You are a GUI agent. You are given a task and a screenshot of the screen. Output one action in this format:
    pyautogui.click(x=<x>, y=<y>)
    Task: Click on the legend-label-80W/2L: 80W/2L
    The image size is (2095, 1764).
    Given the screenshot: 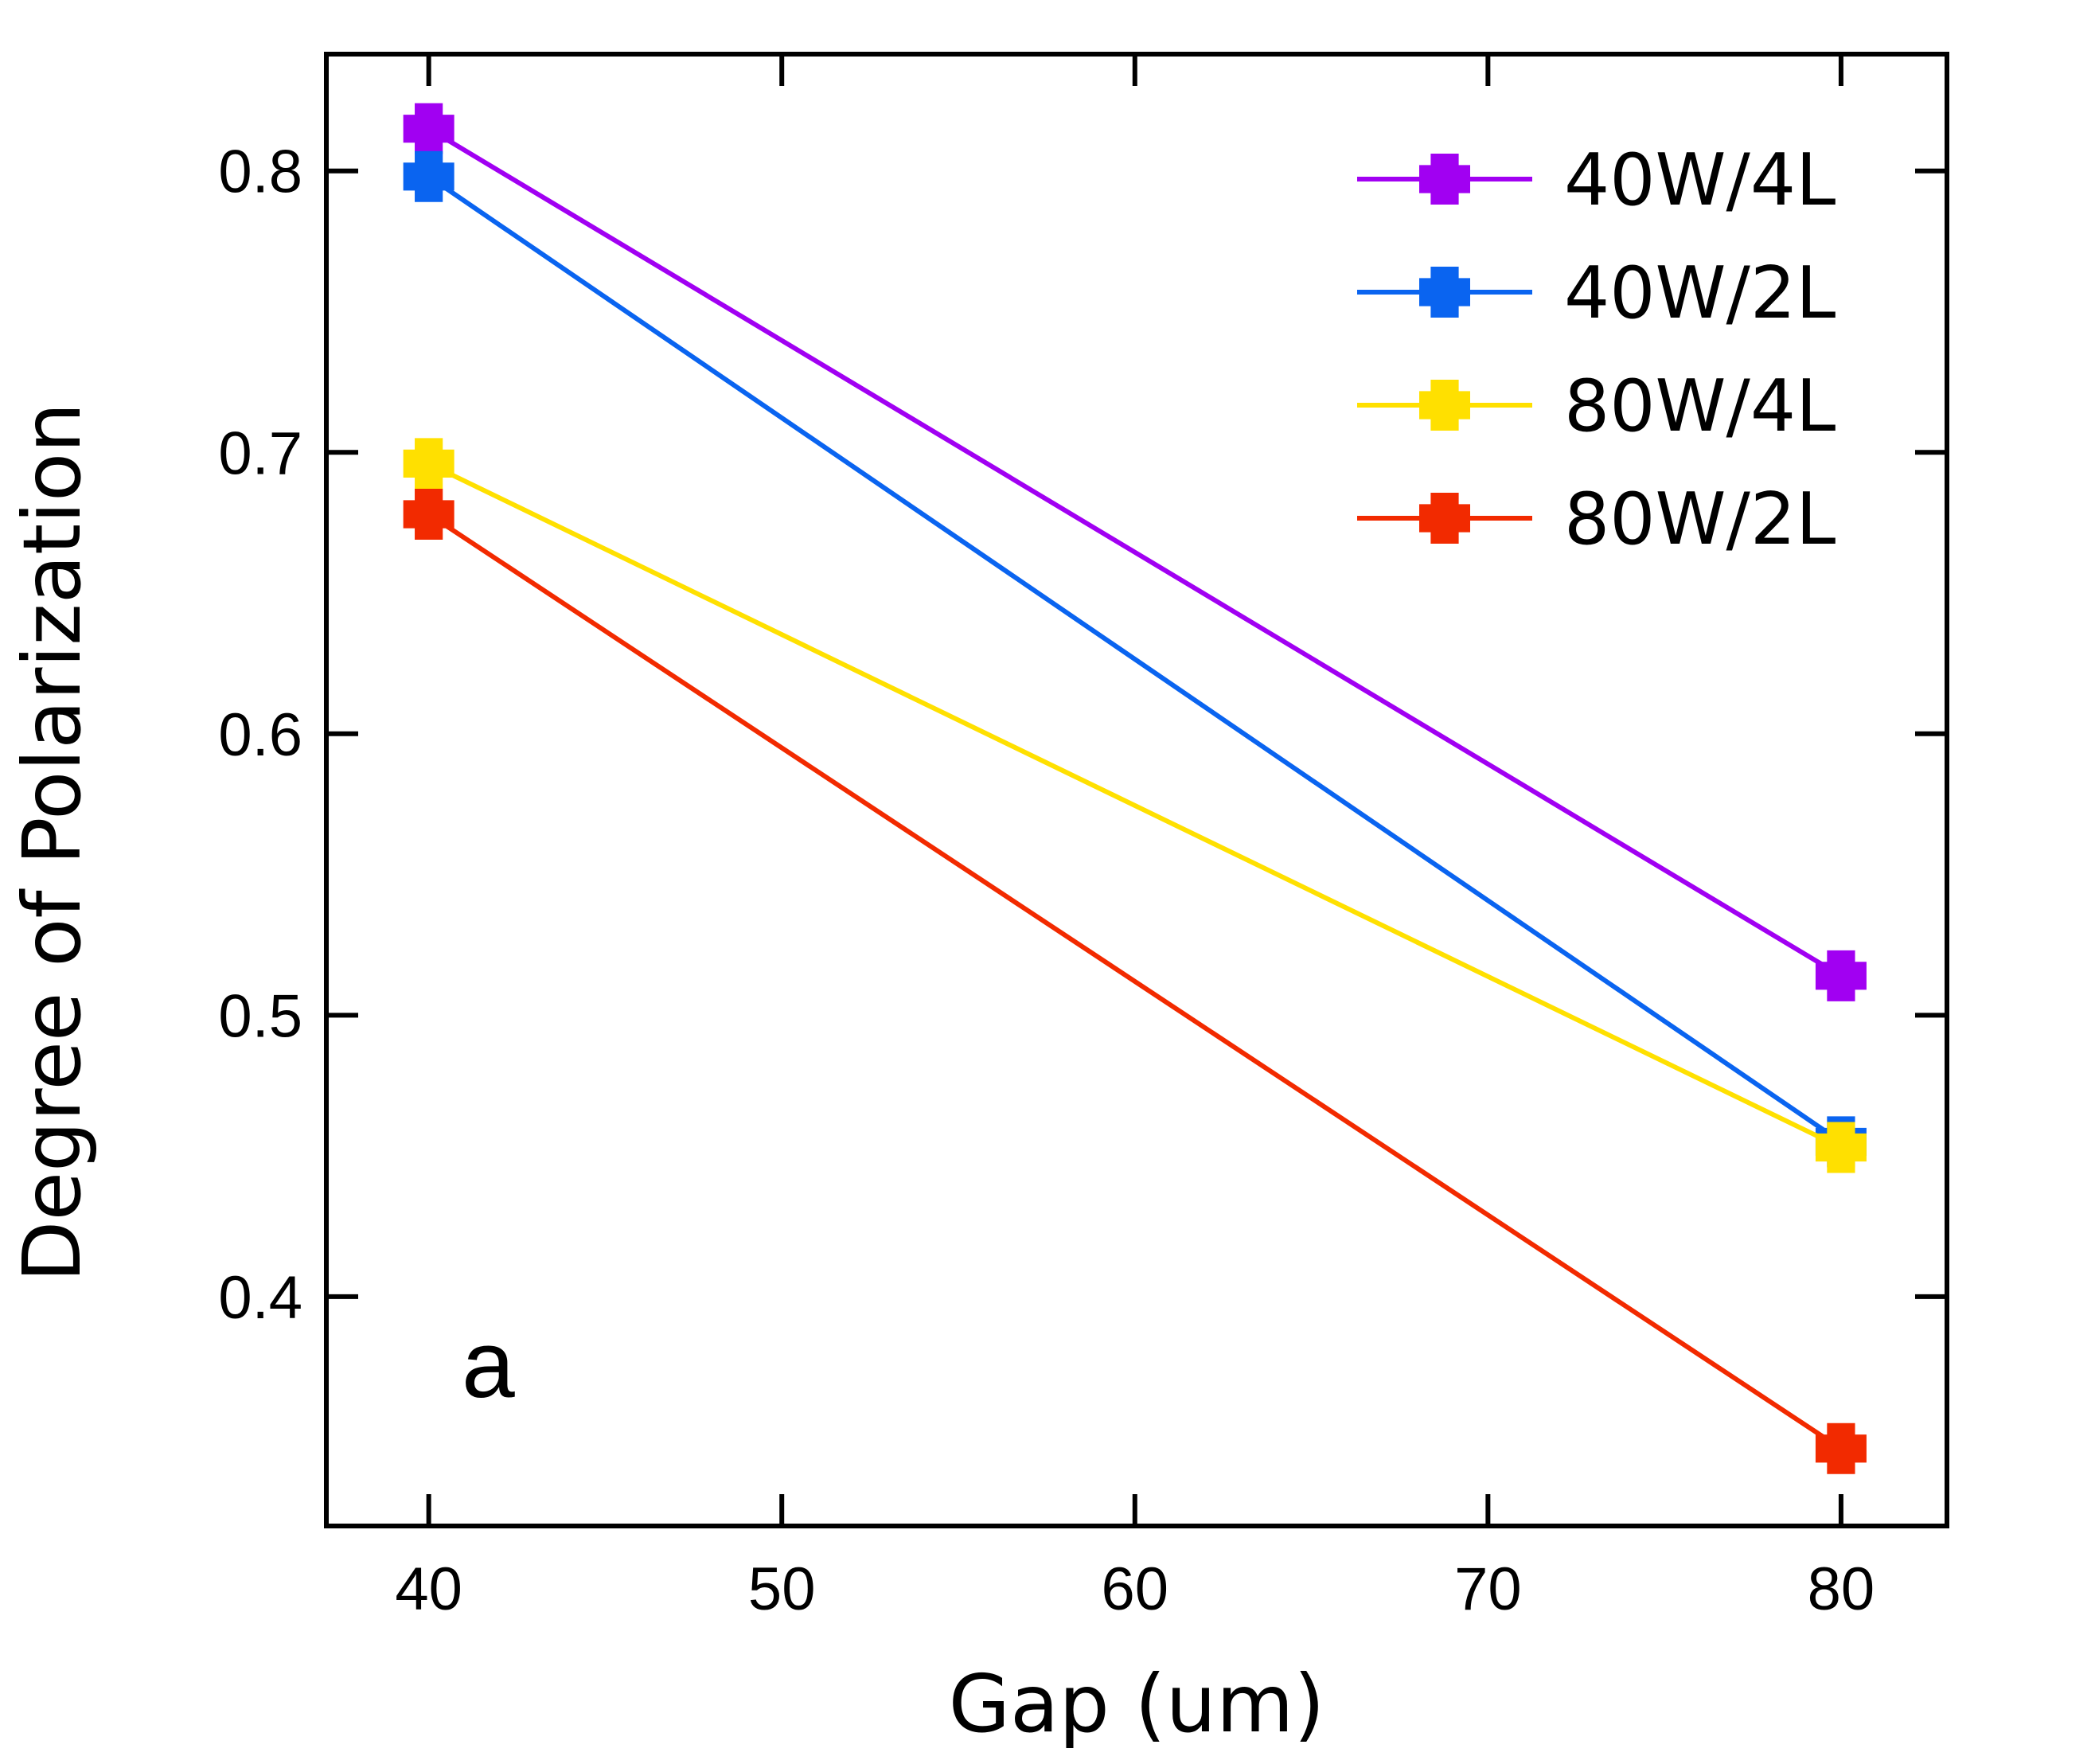 What is the action you would take?
    pyautogui.click(x=1700, y=519)
    